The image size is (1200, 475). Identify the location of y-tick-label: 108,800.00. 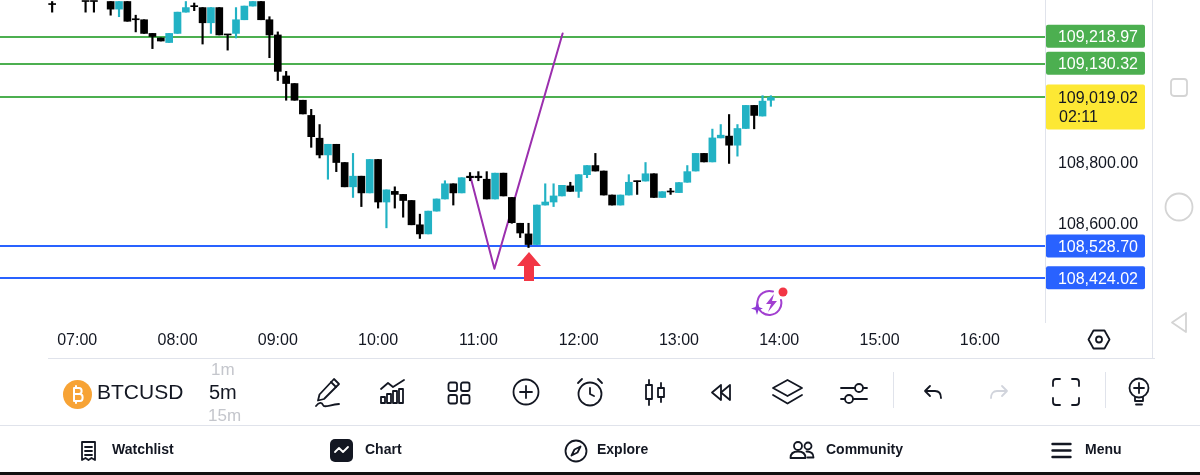
(1098, 163).